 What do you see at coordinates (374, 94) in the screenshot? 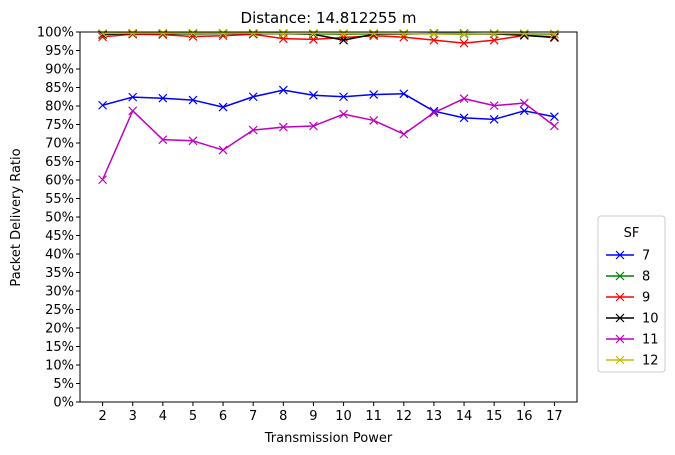
I see `data-point-sf-7-x11` at bounding box center [374, 94].